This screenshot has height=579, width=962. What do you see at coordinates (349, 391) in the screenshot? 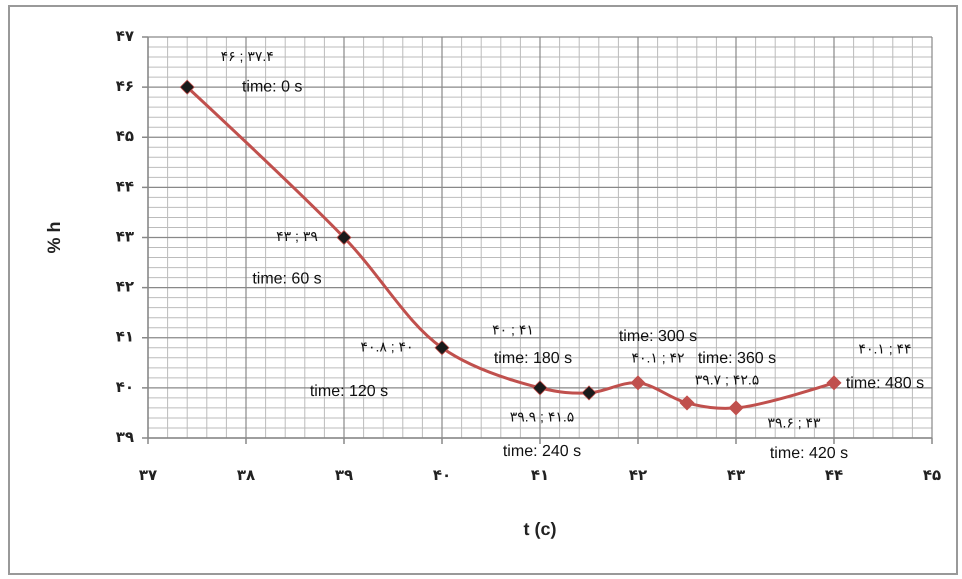
I see `annotation: time: 120 s` at bounding box center [349, 391].